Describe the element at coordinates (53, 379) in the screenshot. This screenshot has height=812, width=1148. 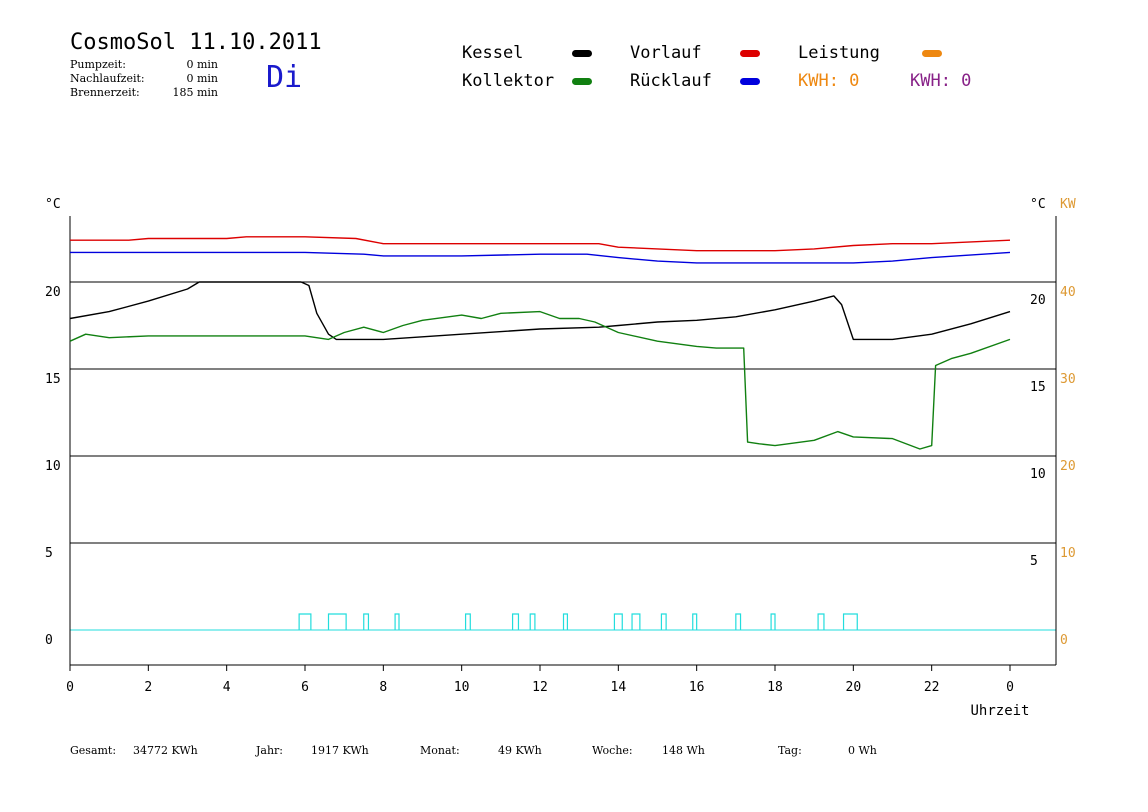
I see `left-tick-label: 15` at that location.